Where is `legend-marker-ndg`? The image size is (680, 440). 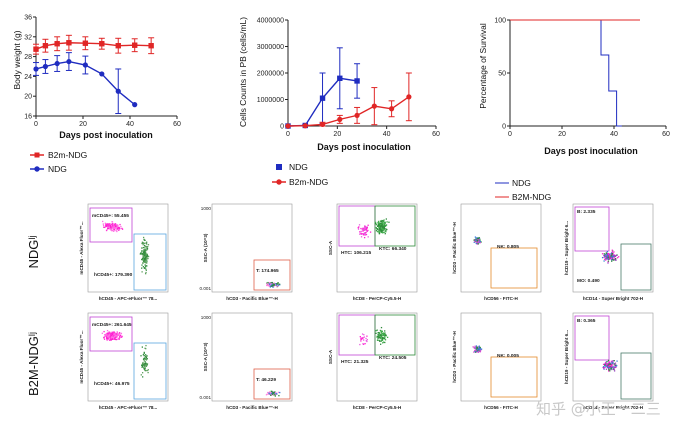 legend-marker-ndg is located at coordinates (37, 169).